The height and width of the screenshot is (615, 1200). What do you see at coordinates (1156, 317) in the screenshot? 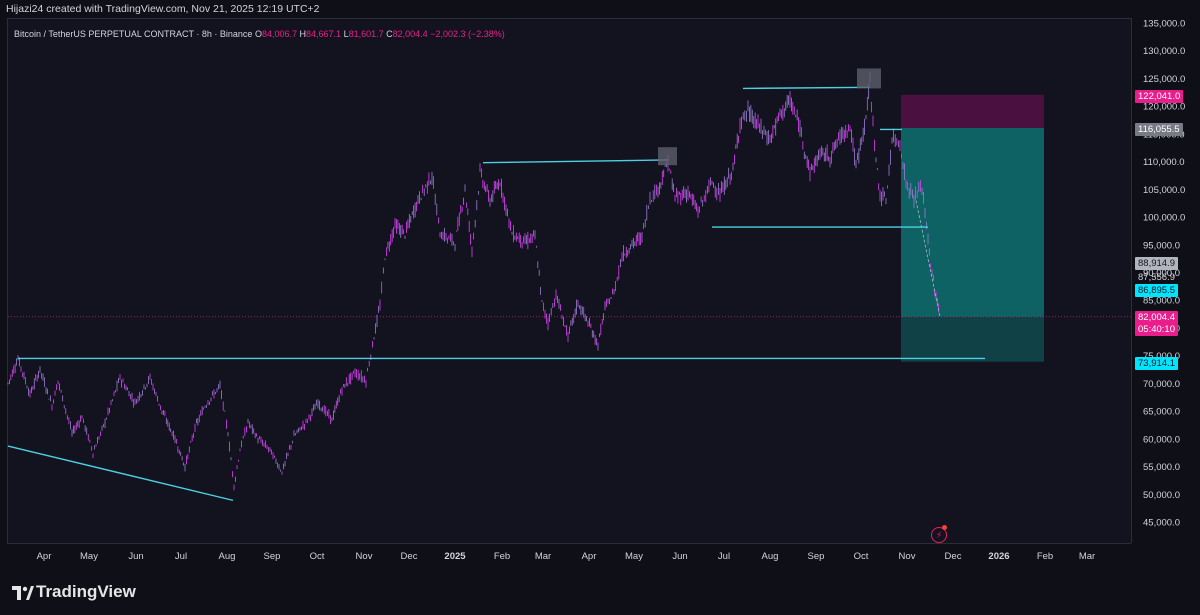
I see `last-price-tag: 82,004.4` at bounding box center [1156, 317].